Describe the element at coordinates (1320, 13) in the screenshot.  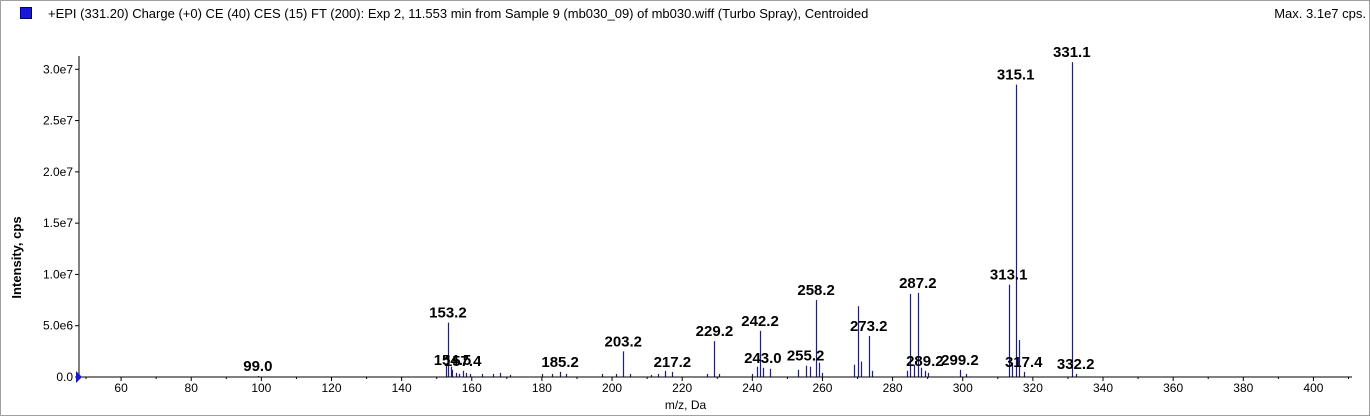
I see `max-intensity-label: Max. 3.1e7 cps.` at that location.